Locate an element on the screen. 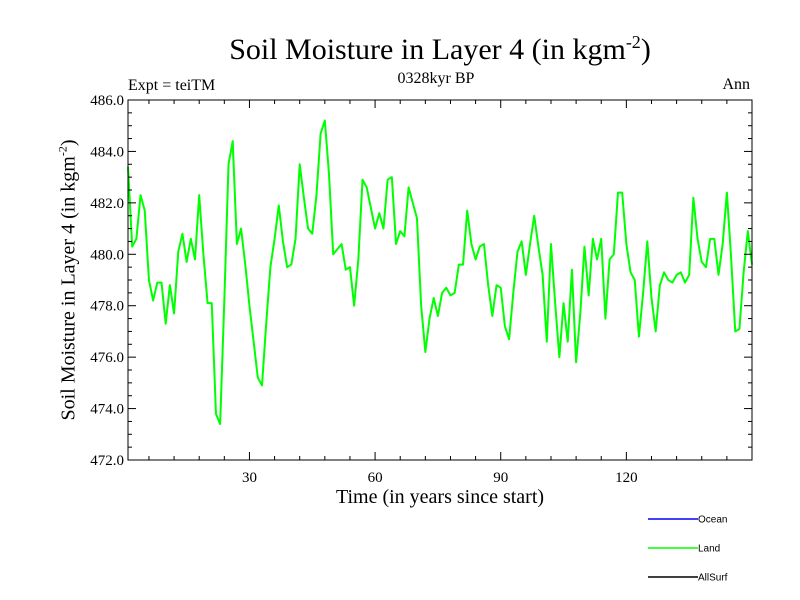  chart-subtitle: 0328kyr BP is located at coordinates (436, 78).